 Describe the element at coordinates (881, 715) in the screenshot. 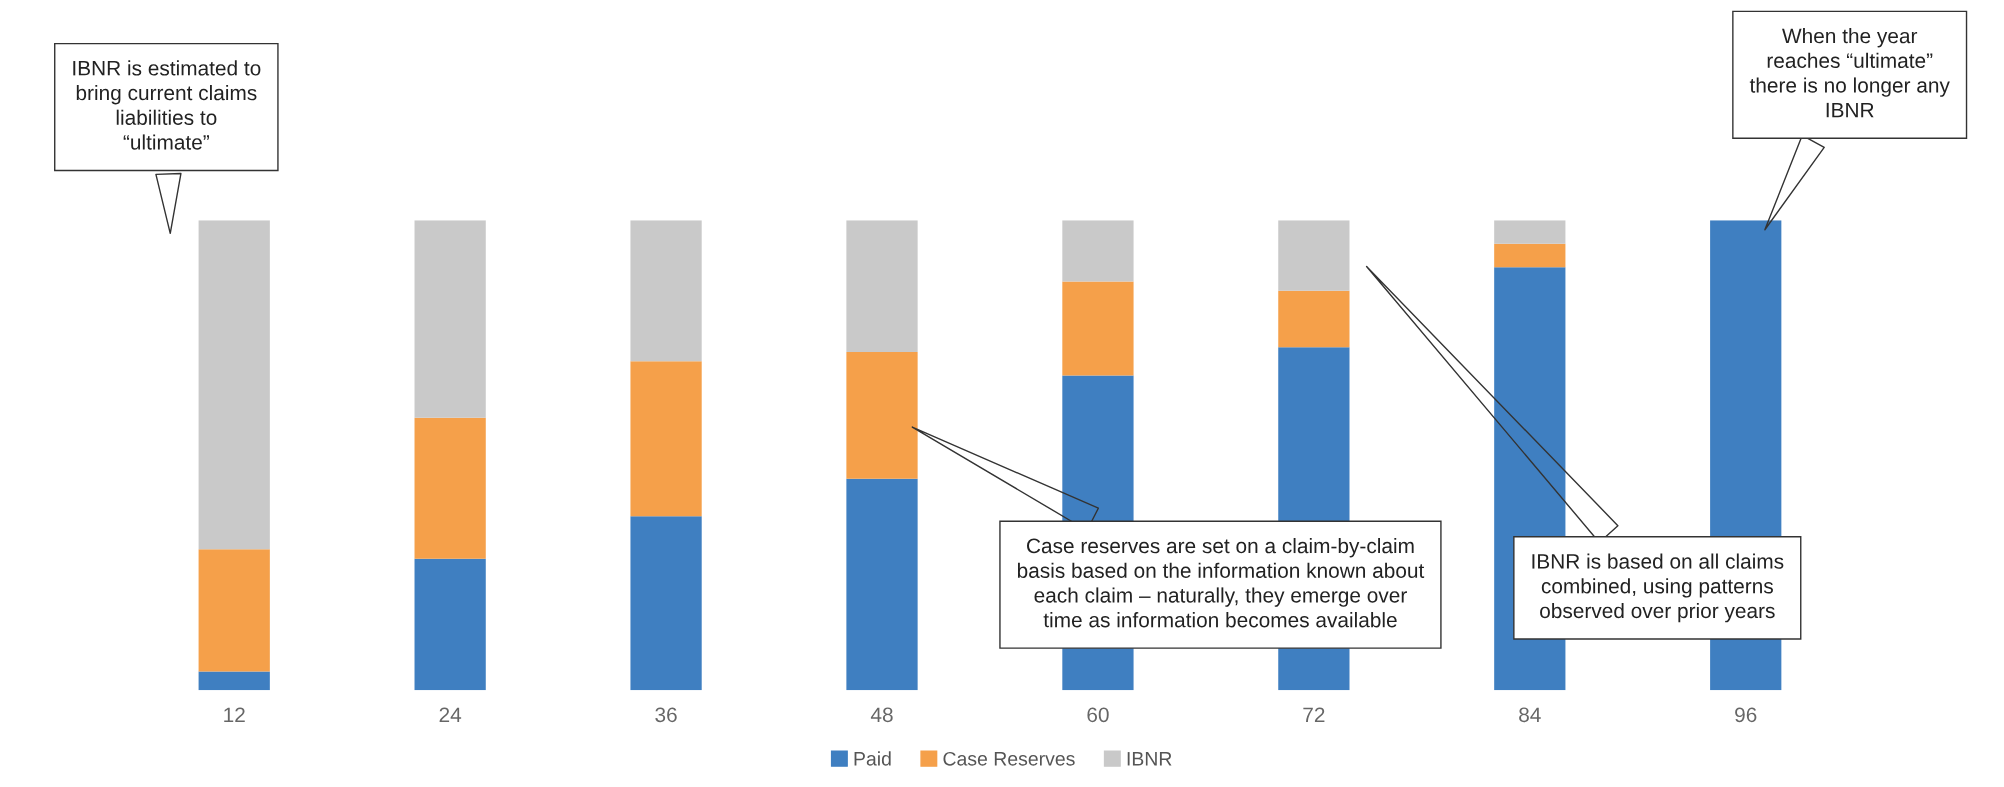

I see `x-tick-label: 48` at that location.